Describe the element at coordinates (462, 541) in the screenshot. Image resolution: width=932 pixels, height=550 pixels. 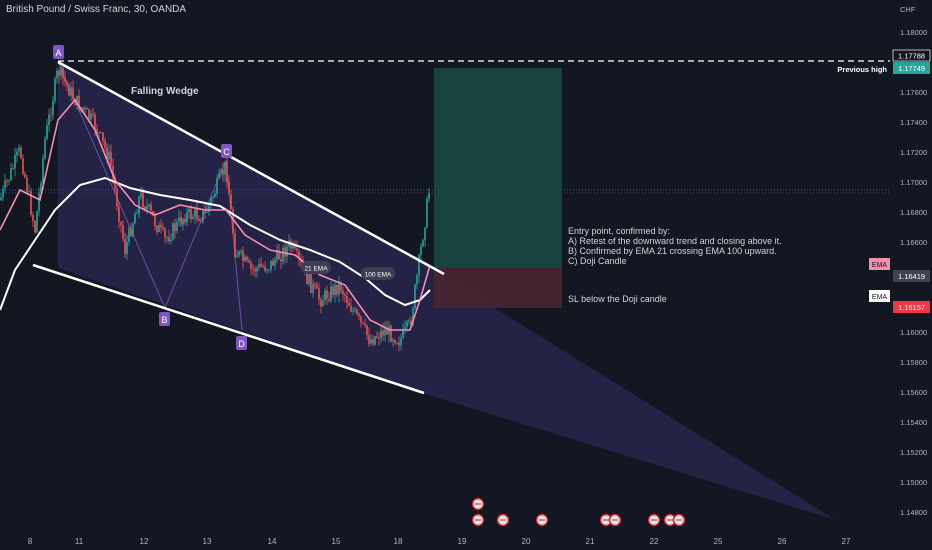
I see `time-tick-label: 19` at that location.